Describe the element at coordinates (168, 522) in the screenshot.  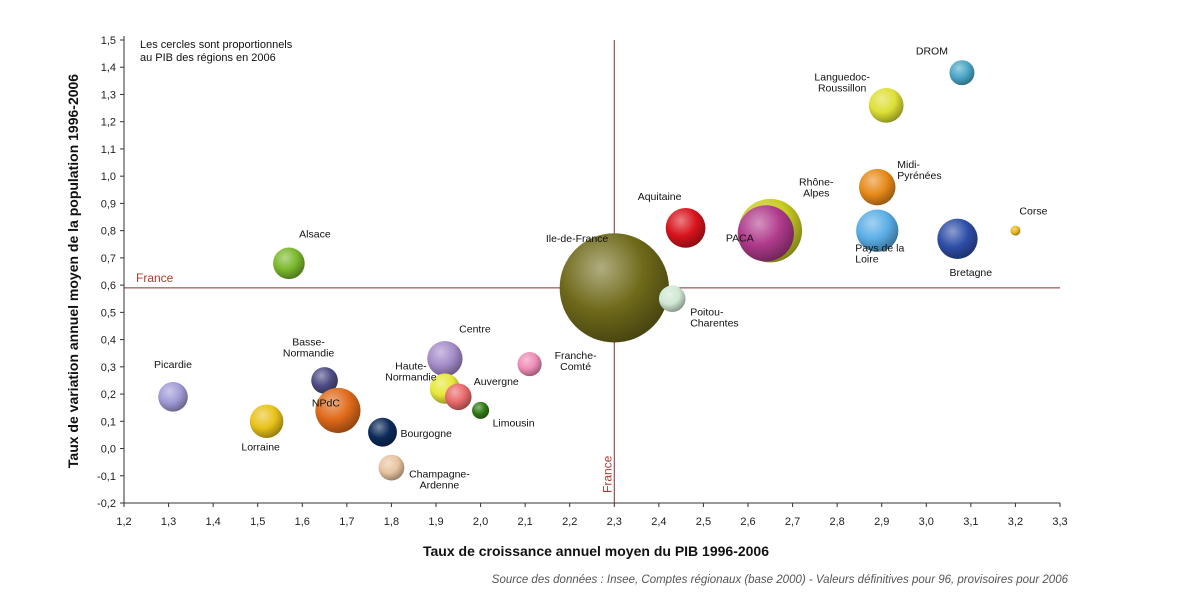
I see `x-tick-label: 1,3` at that location.